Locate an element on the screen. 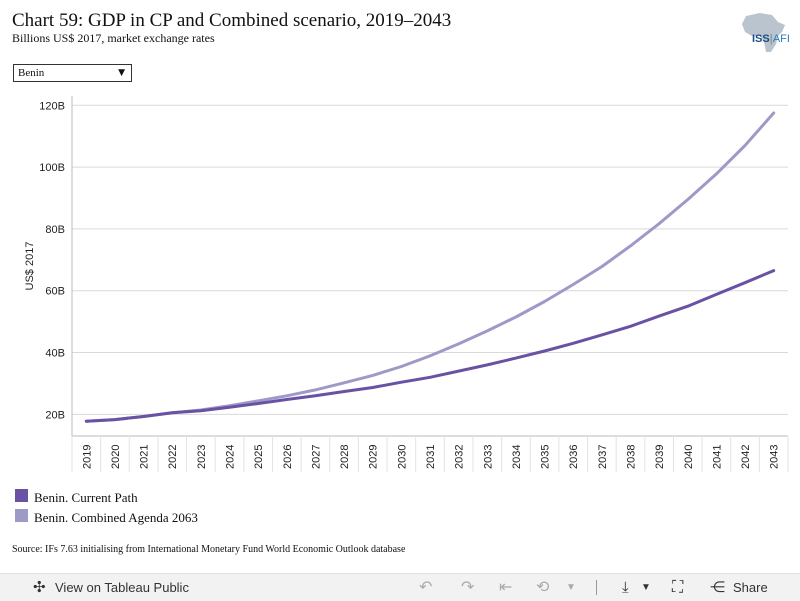 The image size is (800, 601). x-tick-label: 2022 is located at coordinates (173, 457).